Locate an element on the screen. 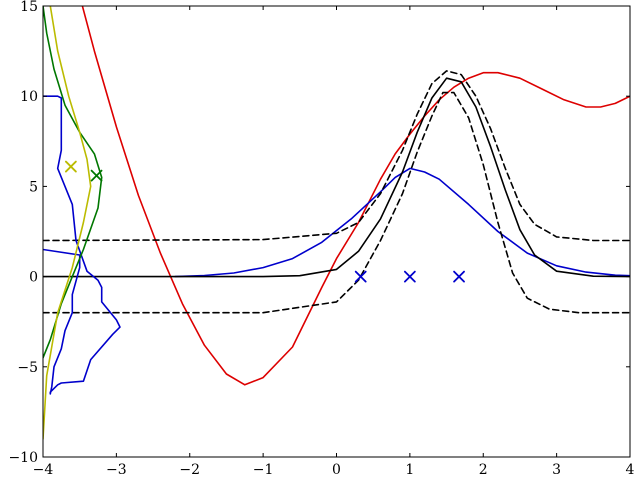 The image size is (634, 478). y-tick-label: 10 is located at coordinates (29, 97).